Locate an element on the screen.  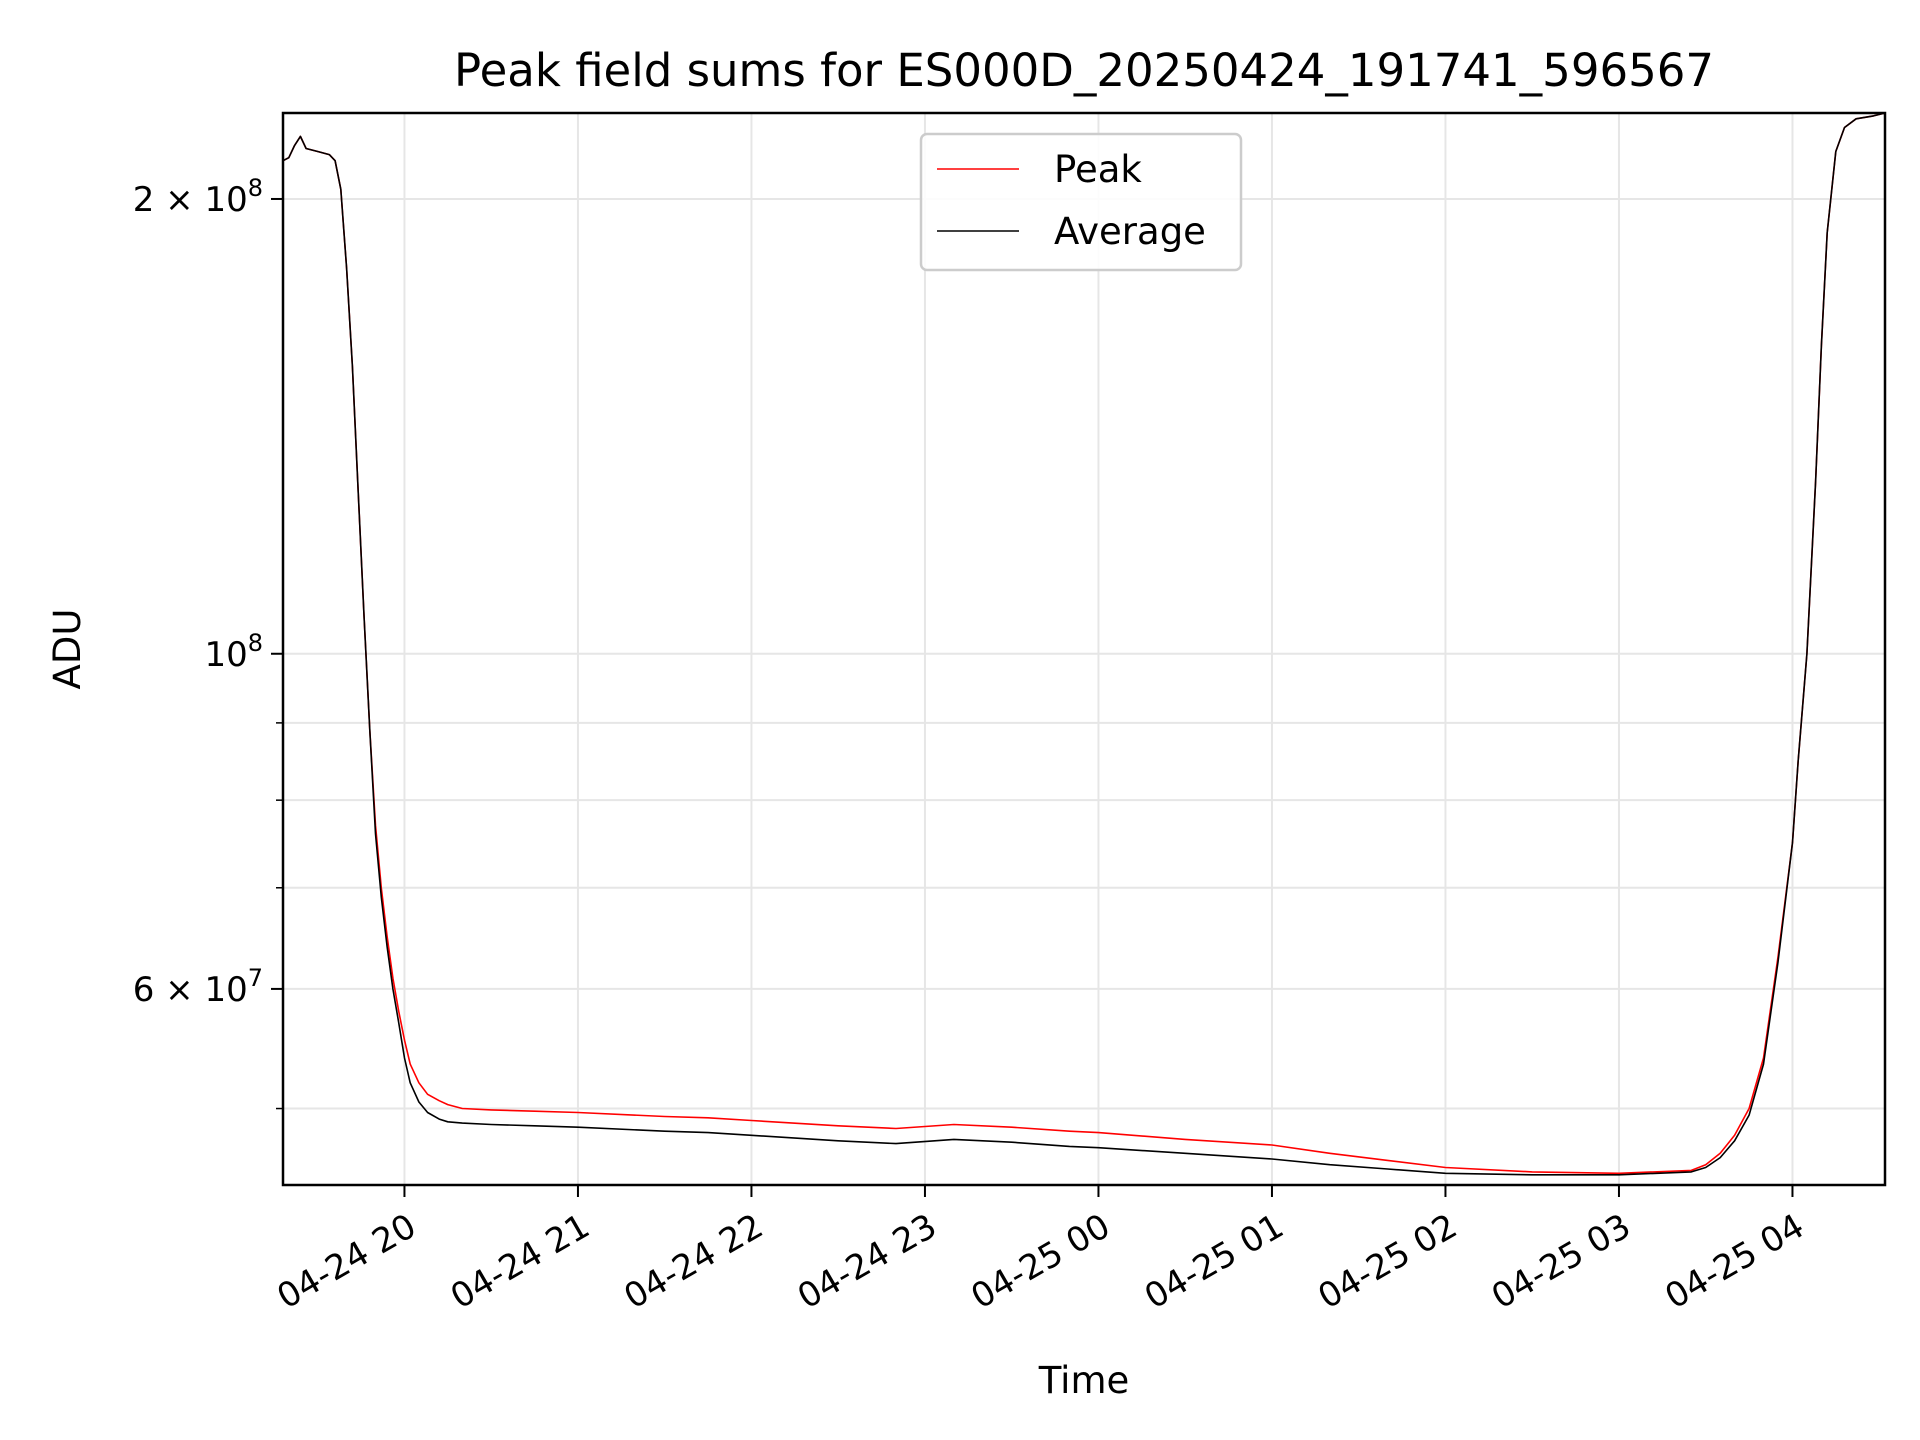
legend: Peak Average is located at coordinates (1081, 202).